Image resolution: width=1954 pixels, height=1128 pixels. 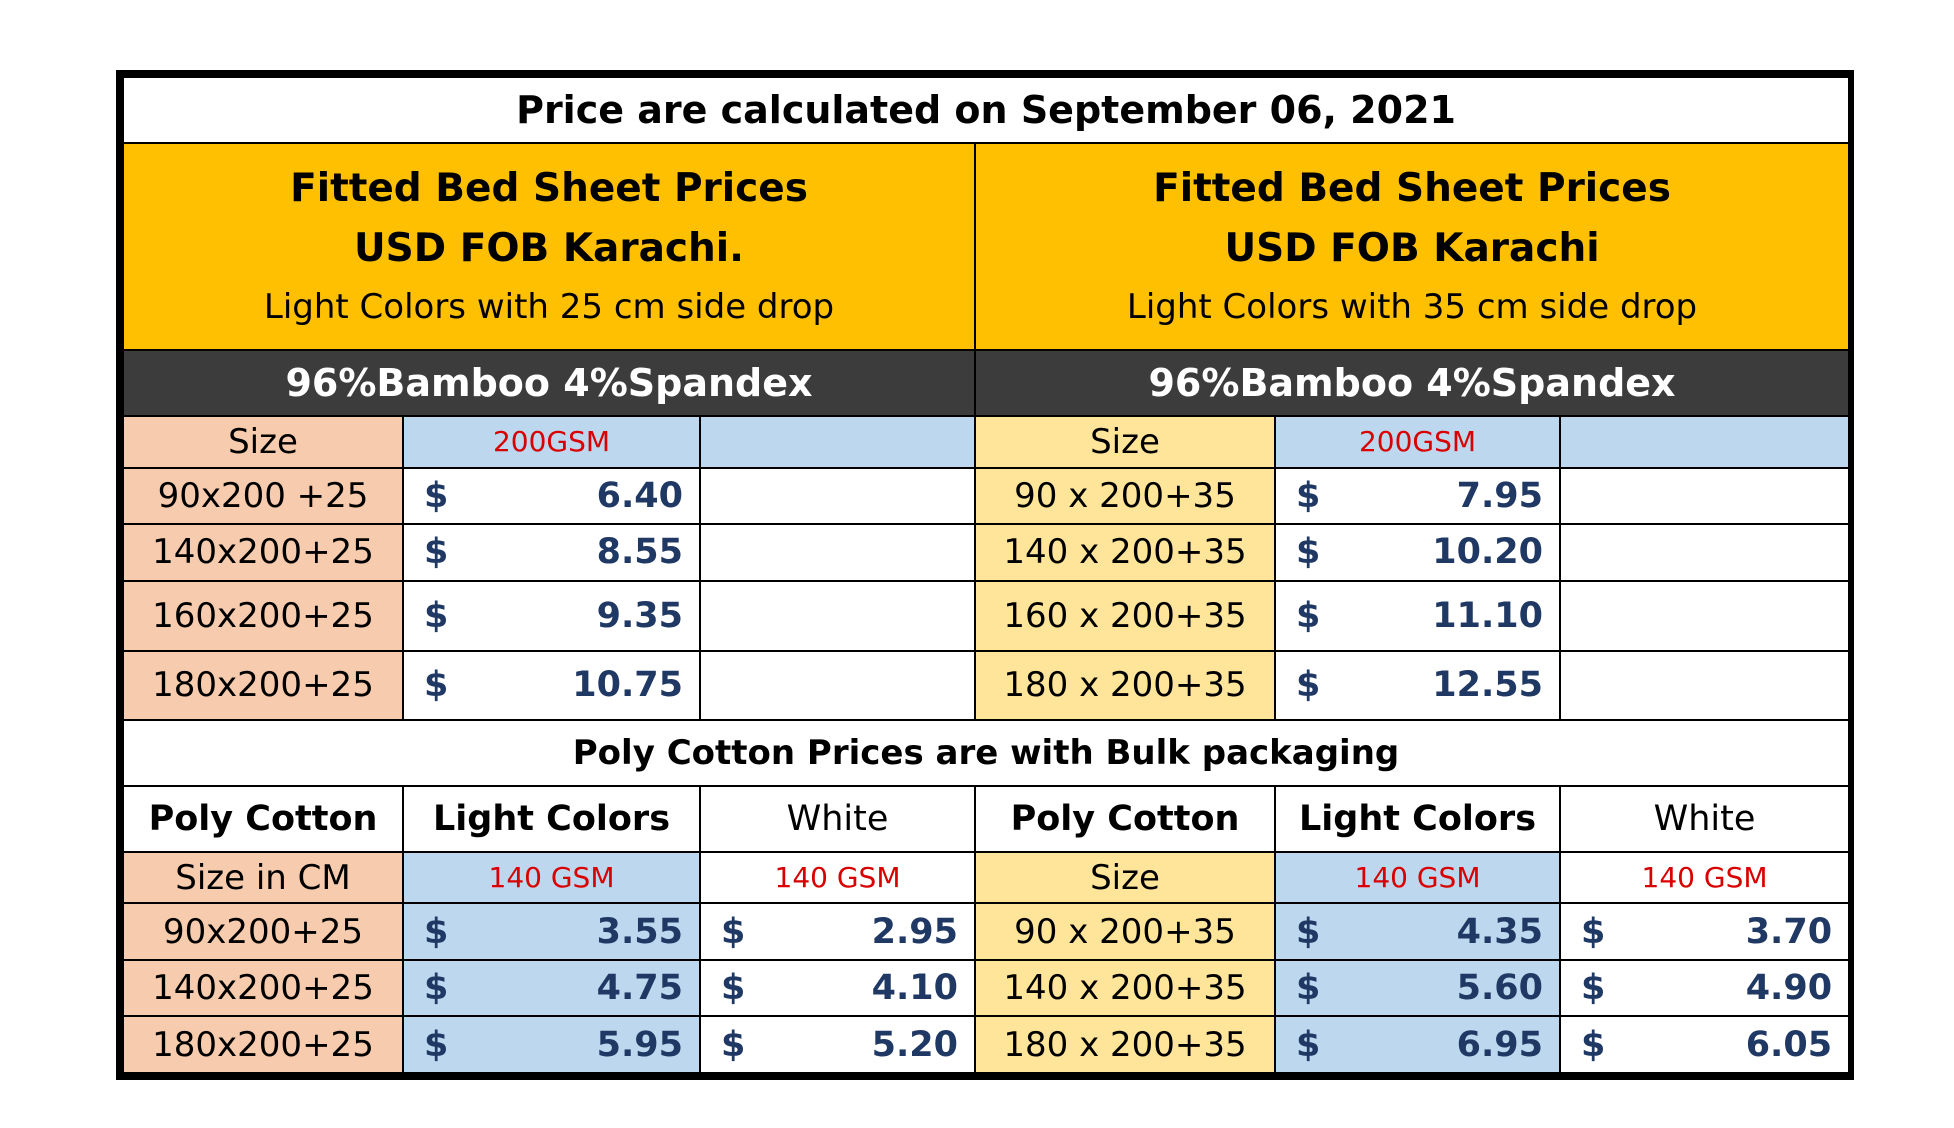 I want to click on left-poly-white-price: $4.10, so click(x=837, y=988).